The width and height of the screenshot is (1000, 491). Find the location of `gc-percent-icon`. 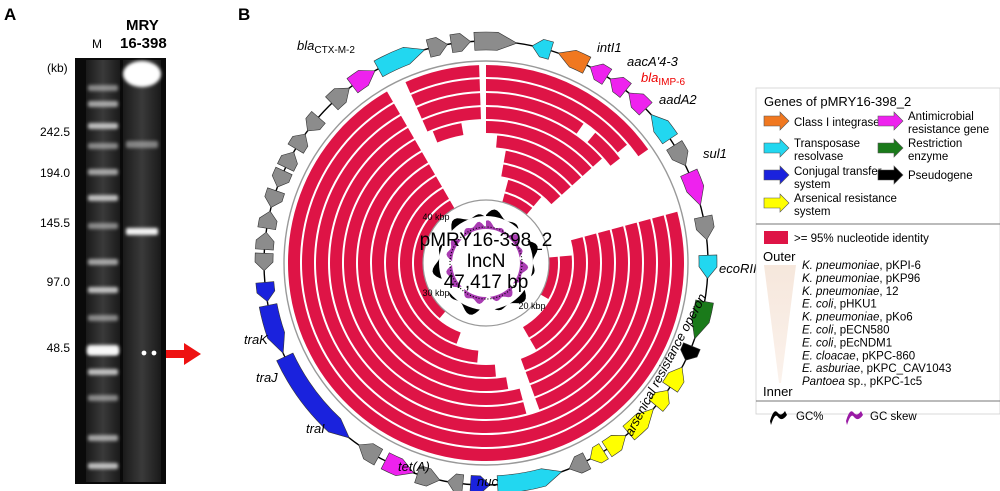

gc-percent-icon is located at coordinates (778, 418).